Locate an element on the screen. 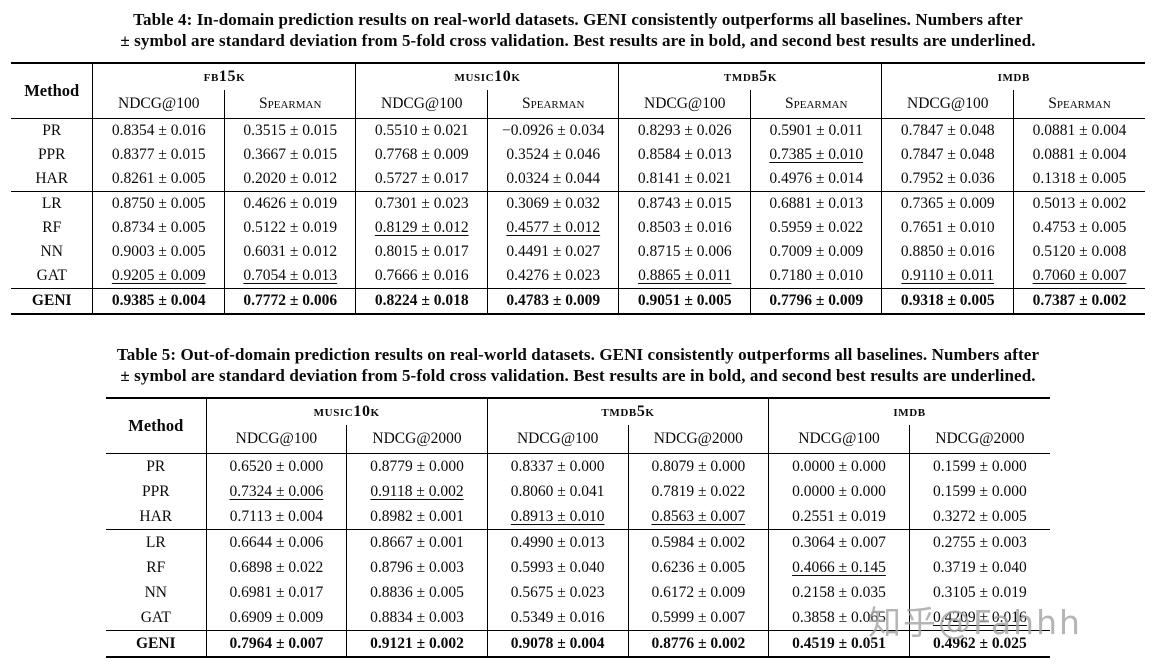 This screenshot has height=664, width=1156. value-cell: 0.7385 ± 0.010 is located at coordinates (815, 155).